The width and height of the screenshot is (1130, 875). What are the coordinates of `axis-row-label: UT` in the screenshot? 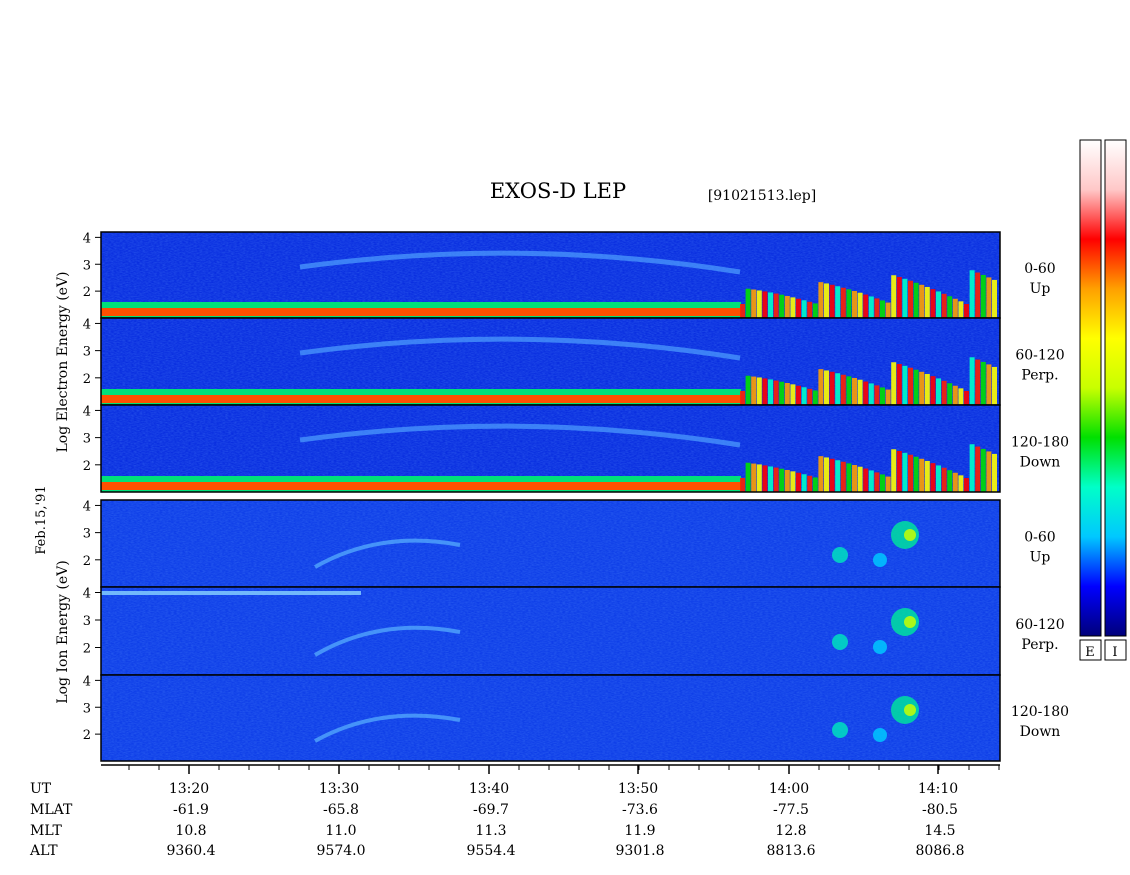 It's located at (41, 789).